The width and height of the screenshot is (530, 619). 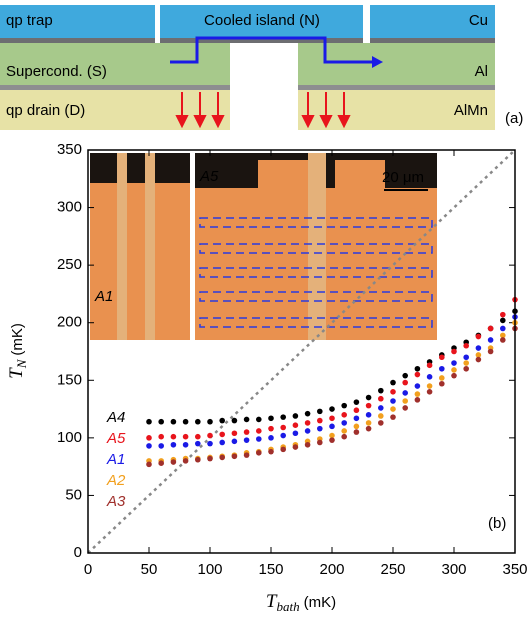 What do you see at coordinates (377, 62) in the screenshot?
I see `arrow-head` at bounding box center [377, 62].